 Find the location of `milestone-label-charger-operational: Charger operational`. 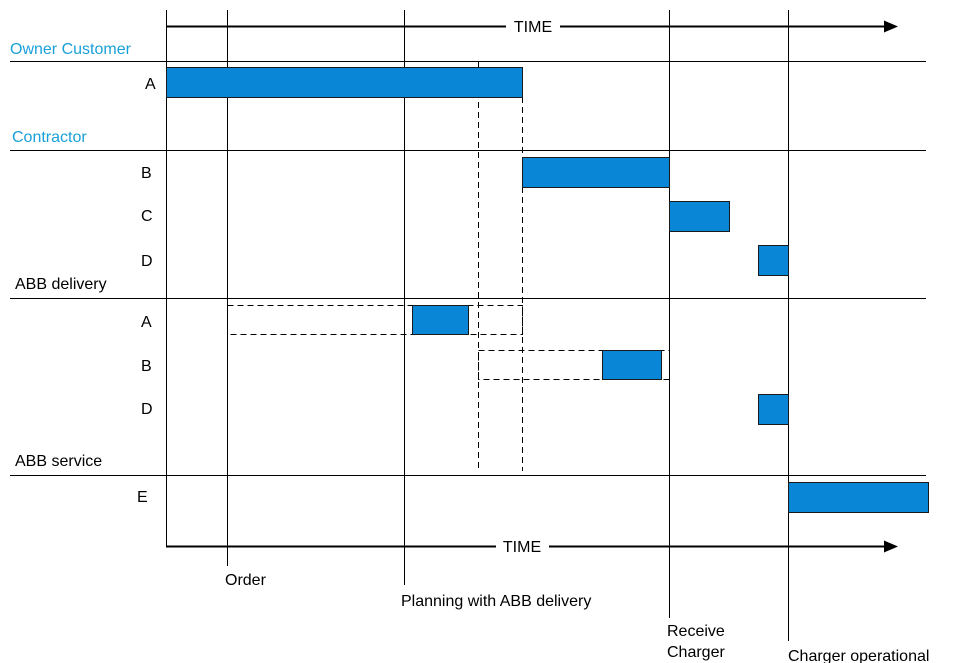

milestone-label-charger-operational: Charger operational is located at coordinates (858, 655).